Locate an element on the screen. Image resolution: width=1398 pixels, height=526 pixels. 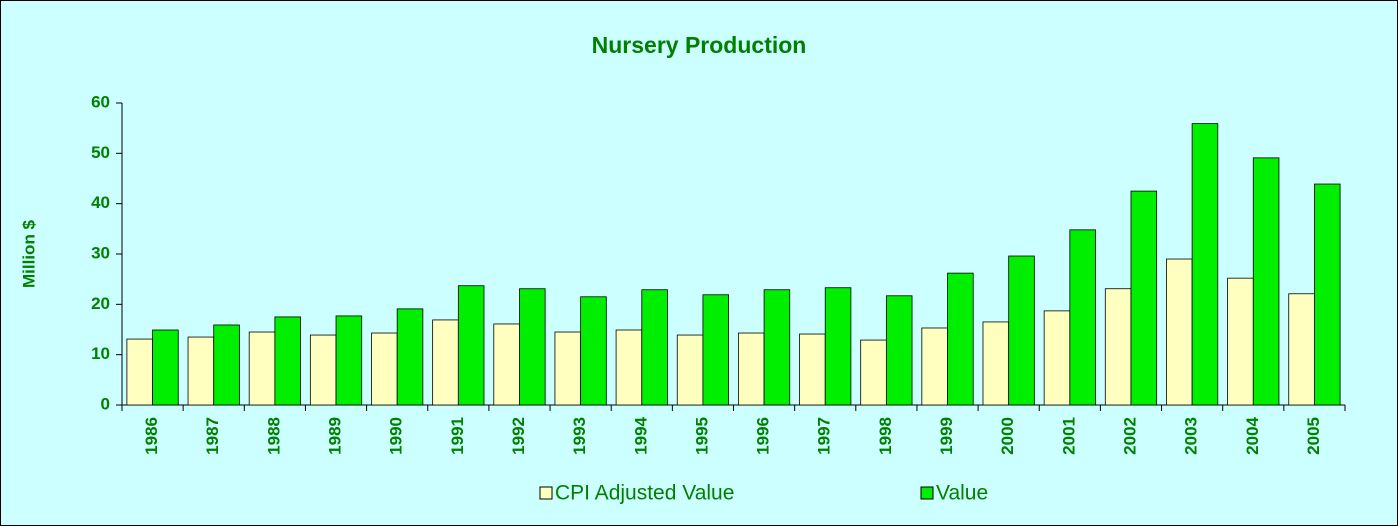
y-tick-label: 60 is located at coordinates (100, 101).